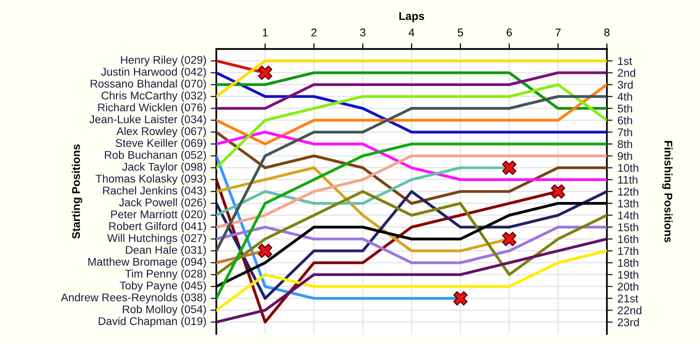 The width and height of the screenshot is (700, 345). I want to click on series-label: Alex Rowley (067), so click(161, 132).